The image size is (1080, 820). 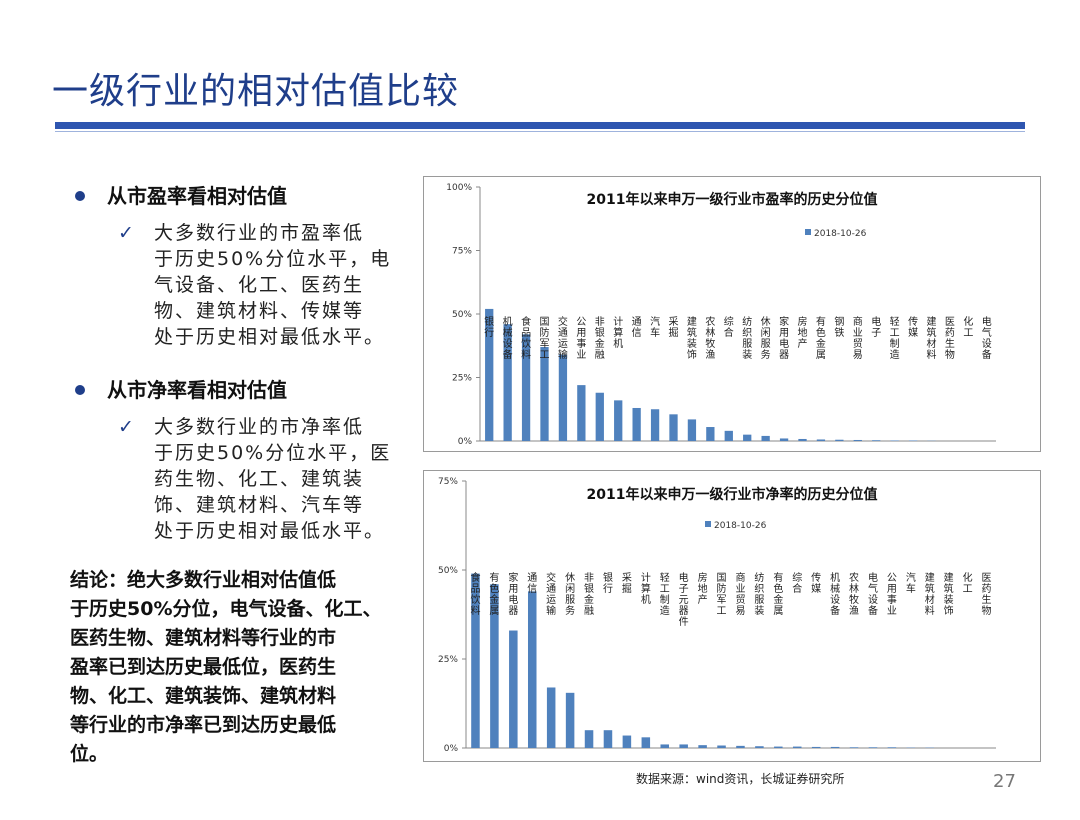 What do you see at coordinates (197, 196) in the screenshot?
I see `section-1-heading-text: 从市盈率看相对估值` at bounding box center [197, 196].